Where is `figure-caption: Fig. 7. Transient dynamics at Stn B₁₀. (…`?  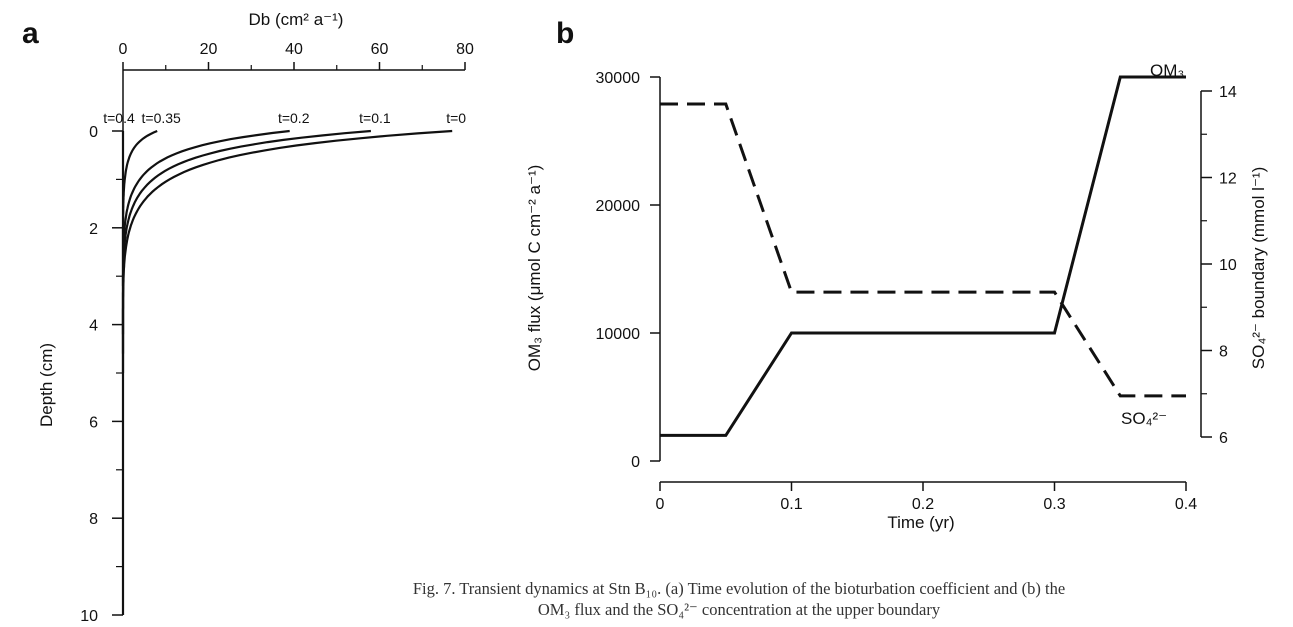 figure-caption: Fig. 7. Transient dynamics at Stn B₁₀. (… is located at coordinates (739, 599).